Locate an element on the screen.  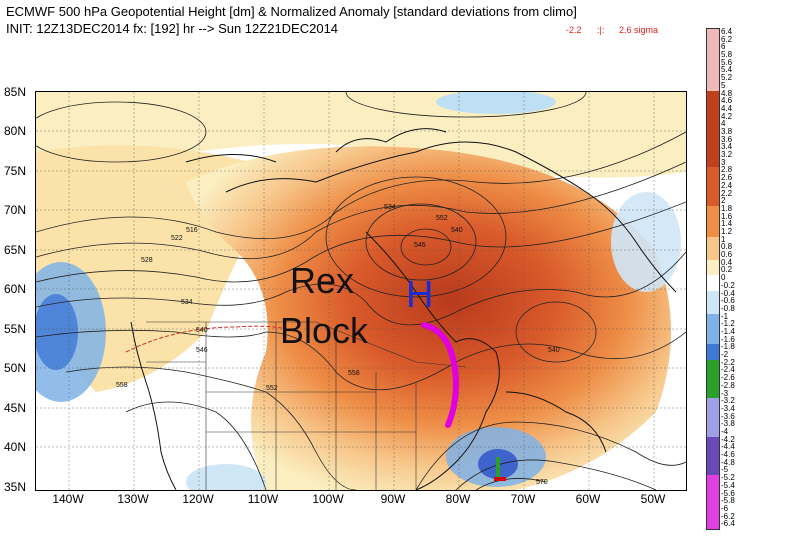
contour-label: 534 is located at coordinates (187, 302).